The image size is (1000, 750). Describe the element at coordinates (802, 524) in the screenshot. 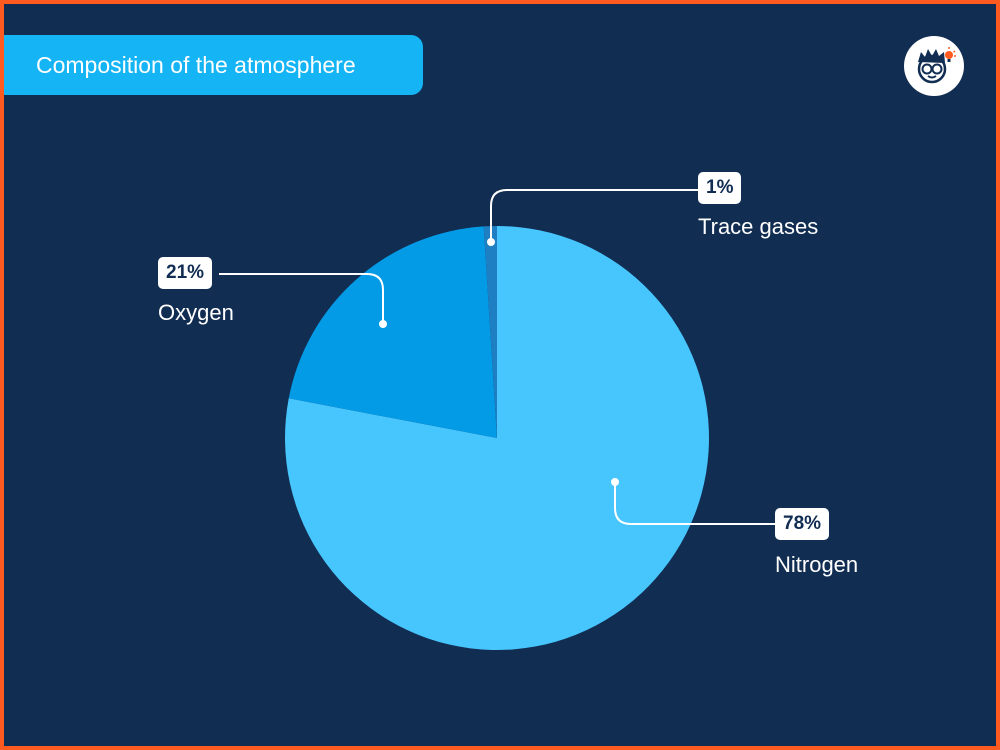

I see `value-label-nitrogen: 78%` at that location.